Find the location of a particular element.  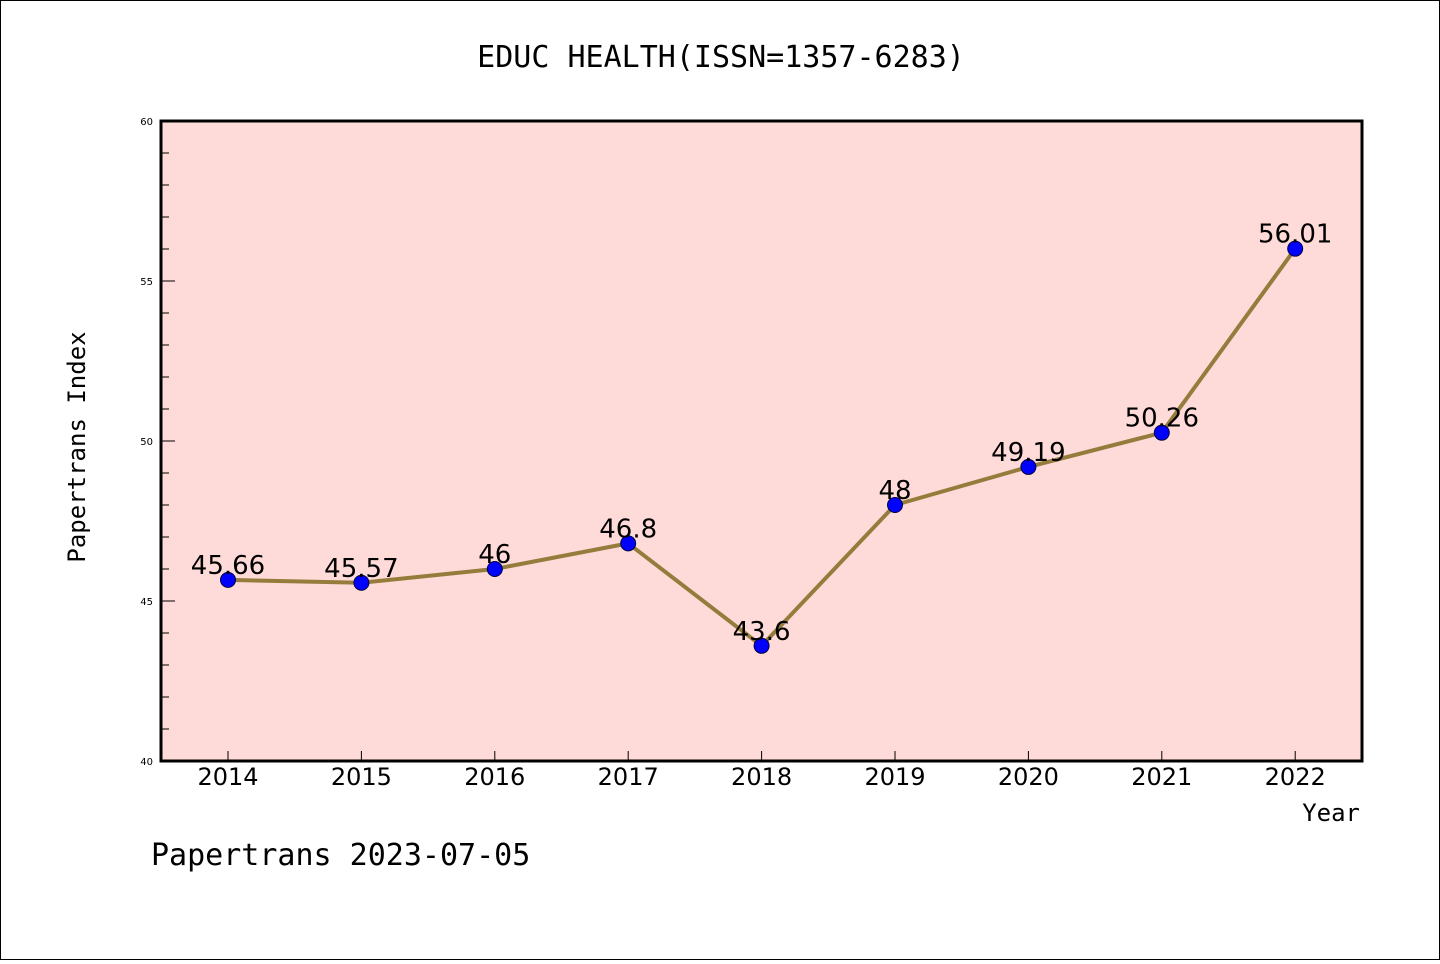

y-tick-label: 45 is located at coordinates (146, 602).